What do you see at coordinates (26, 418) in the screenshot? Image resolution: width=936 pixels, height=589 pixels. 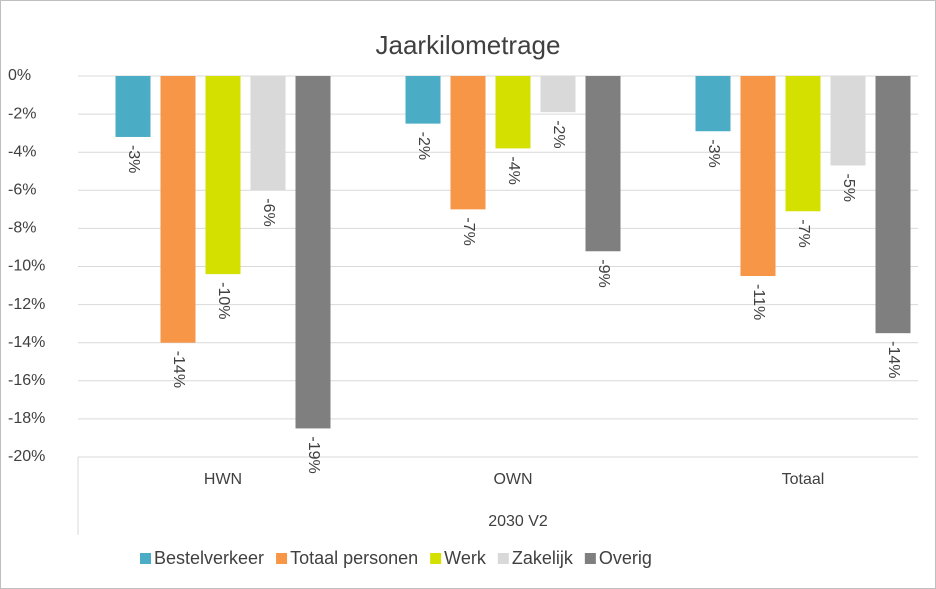 I see `y-tick-label: -18%` at bounding box center [26, 418].